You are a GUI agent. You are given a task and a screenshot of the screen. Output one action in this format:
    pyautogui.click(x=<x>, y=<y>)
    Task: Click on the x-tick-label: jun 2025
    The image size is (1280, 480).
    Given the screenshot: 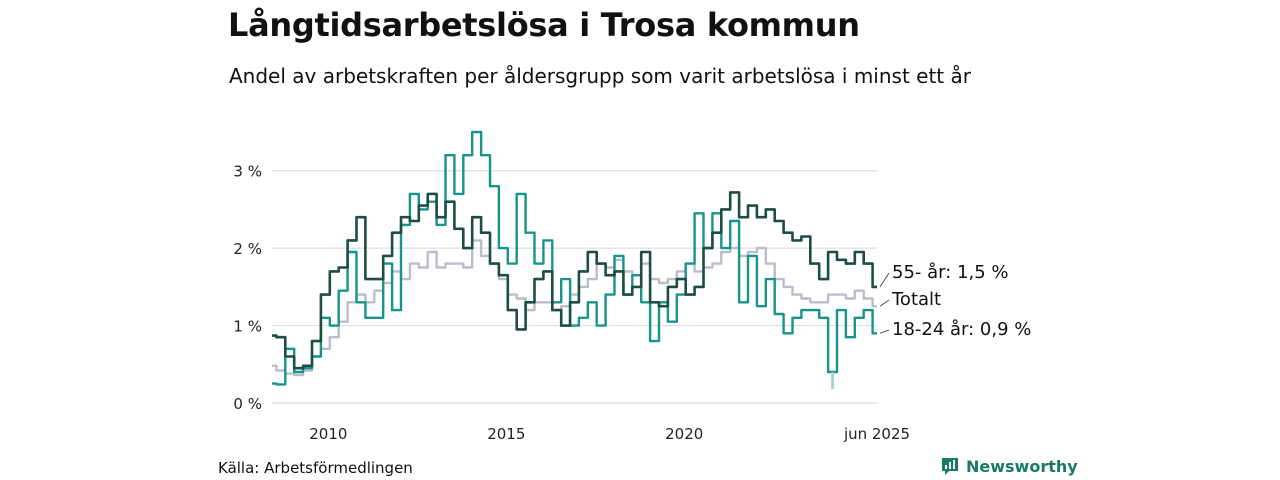 What is the action you would take?
    pyautogui.click(x=876, y=434)
    